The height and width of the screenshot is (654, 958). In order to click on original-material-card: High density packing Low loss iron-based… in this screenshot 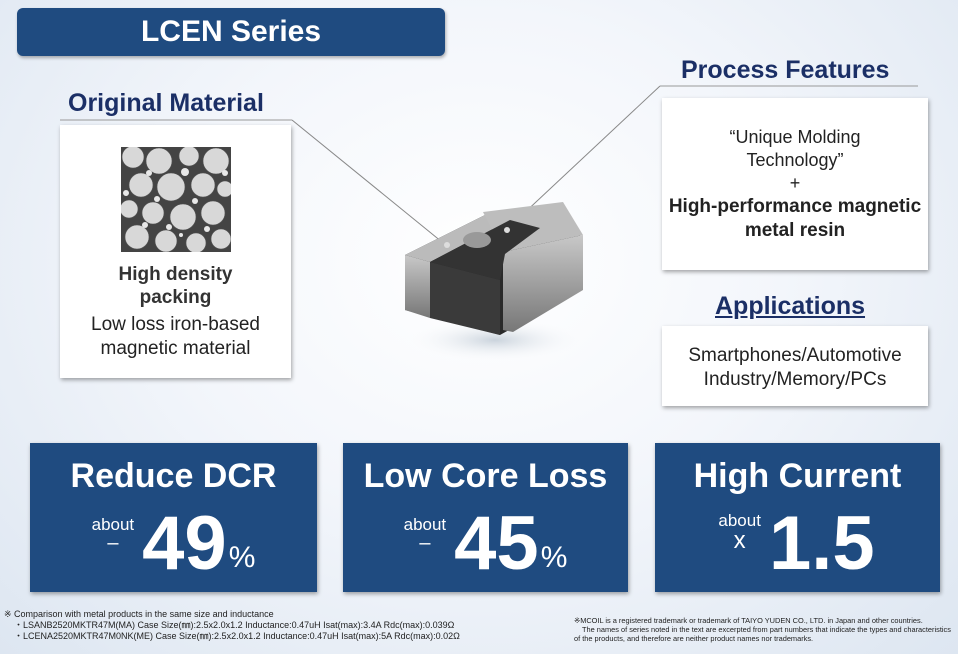, I will do `click(175, 251)`.